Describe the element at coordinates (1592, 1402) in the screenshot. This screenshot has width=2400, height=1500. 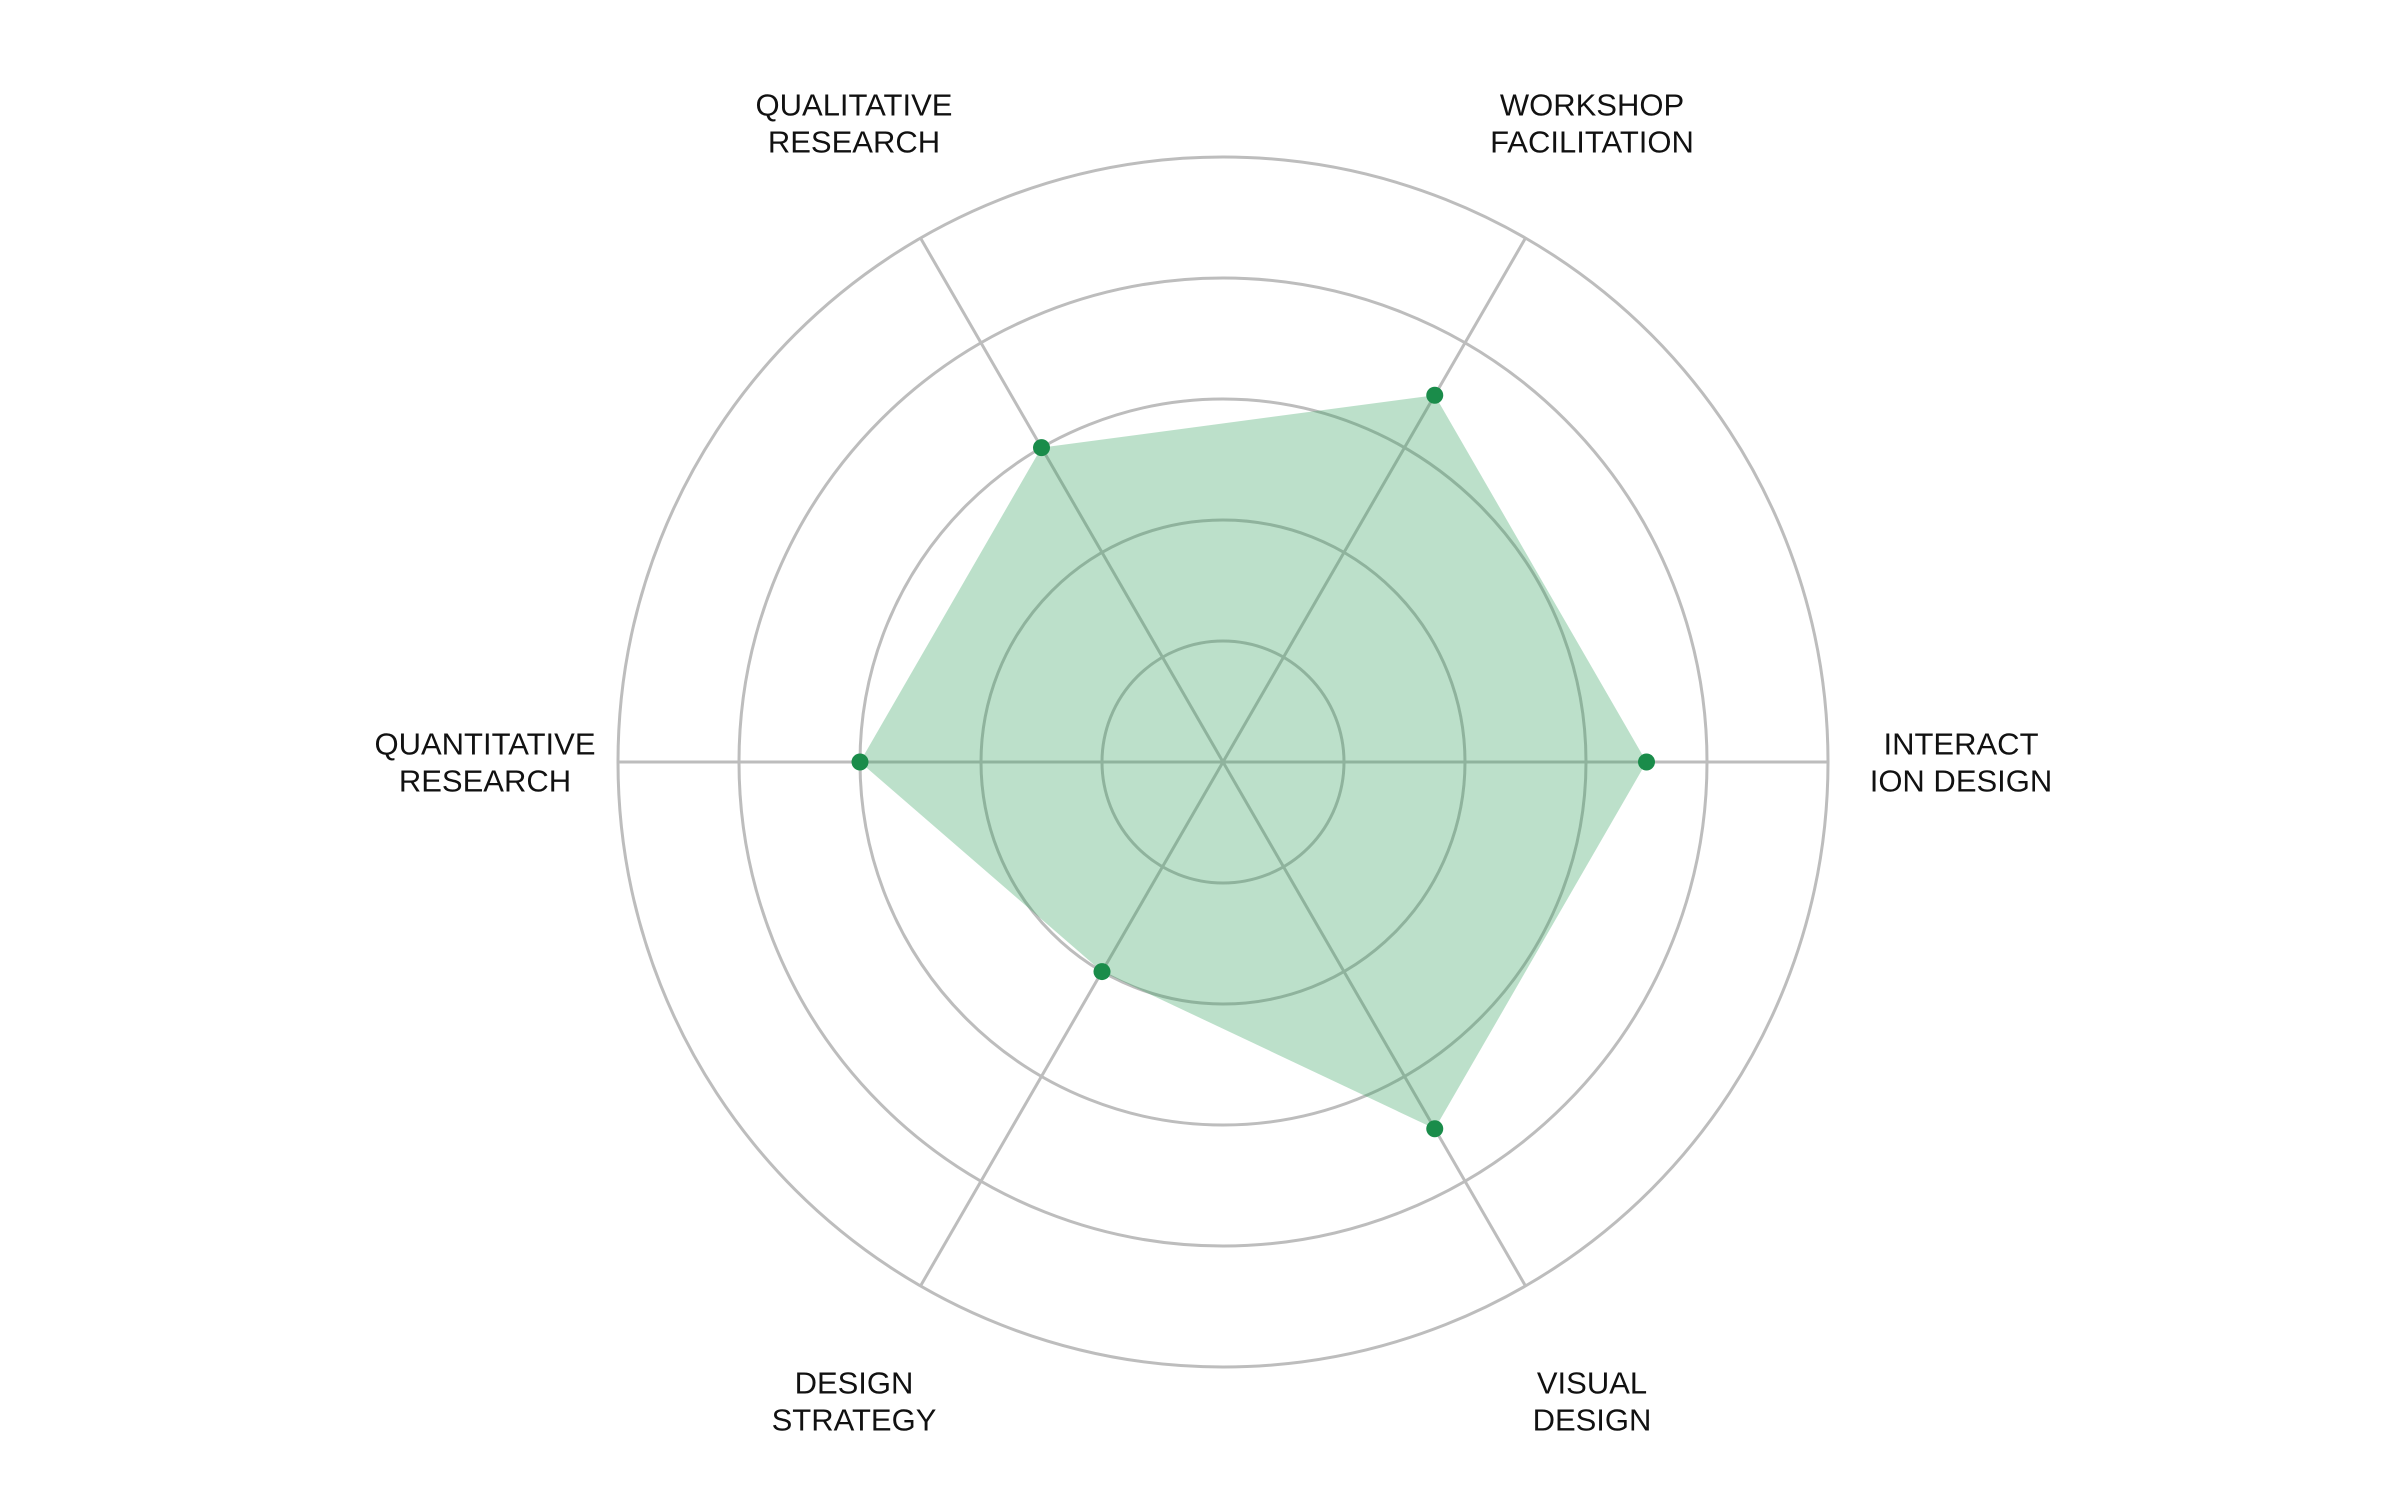
I see `axis-label-6: VISUAL DESIGN` at that location.